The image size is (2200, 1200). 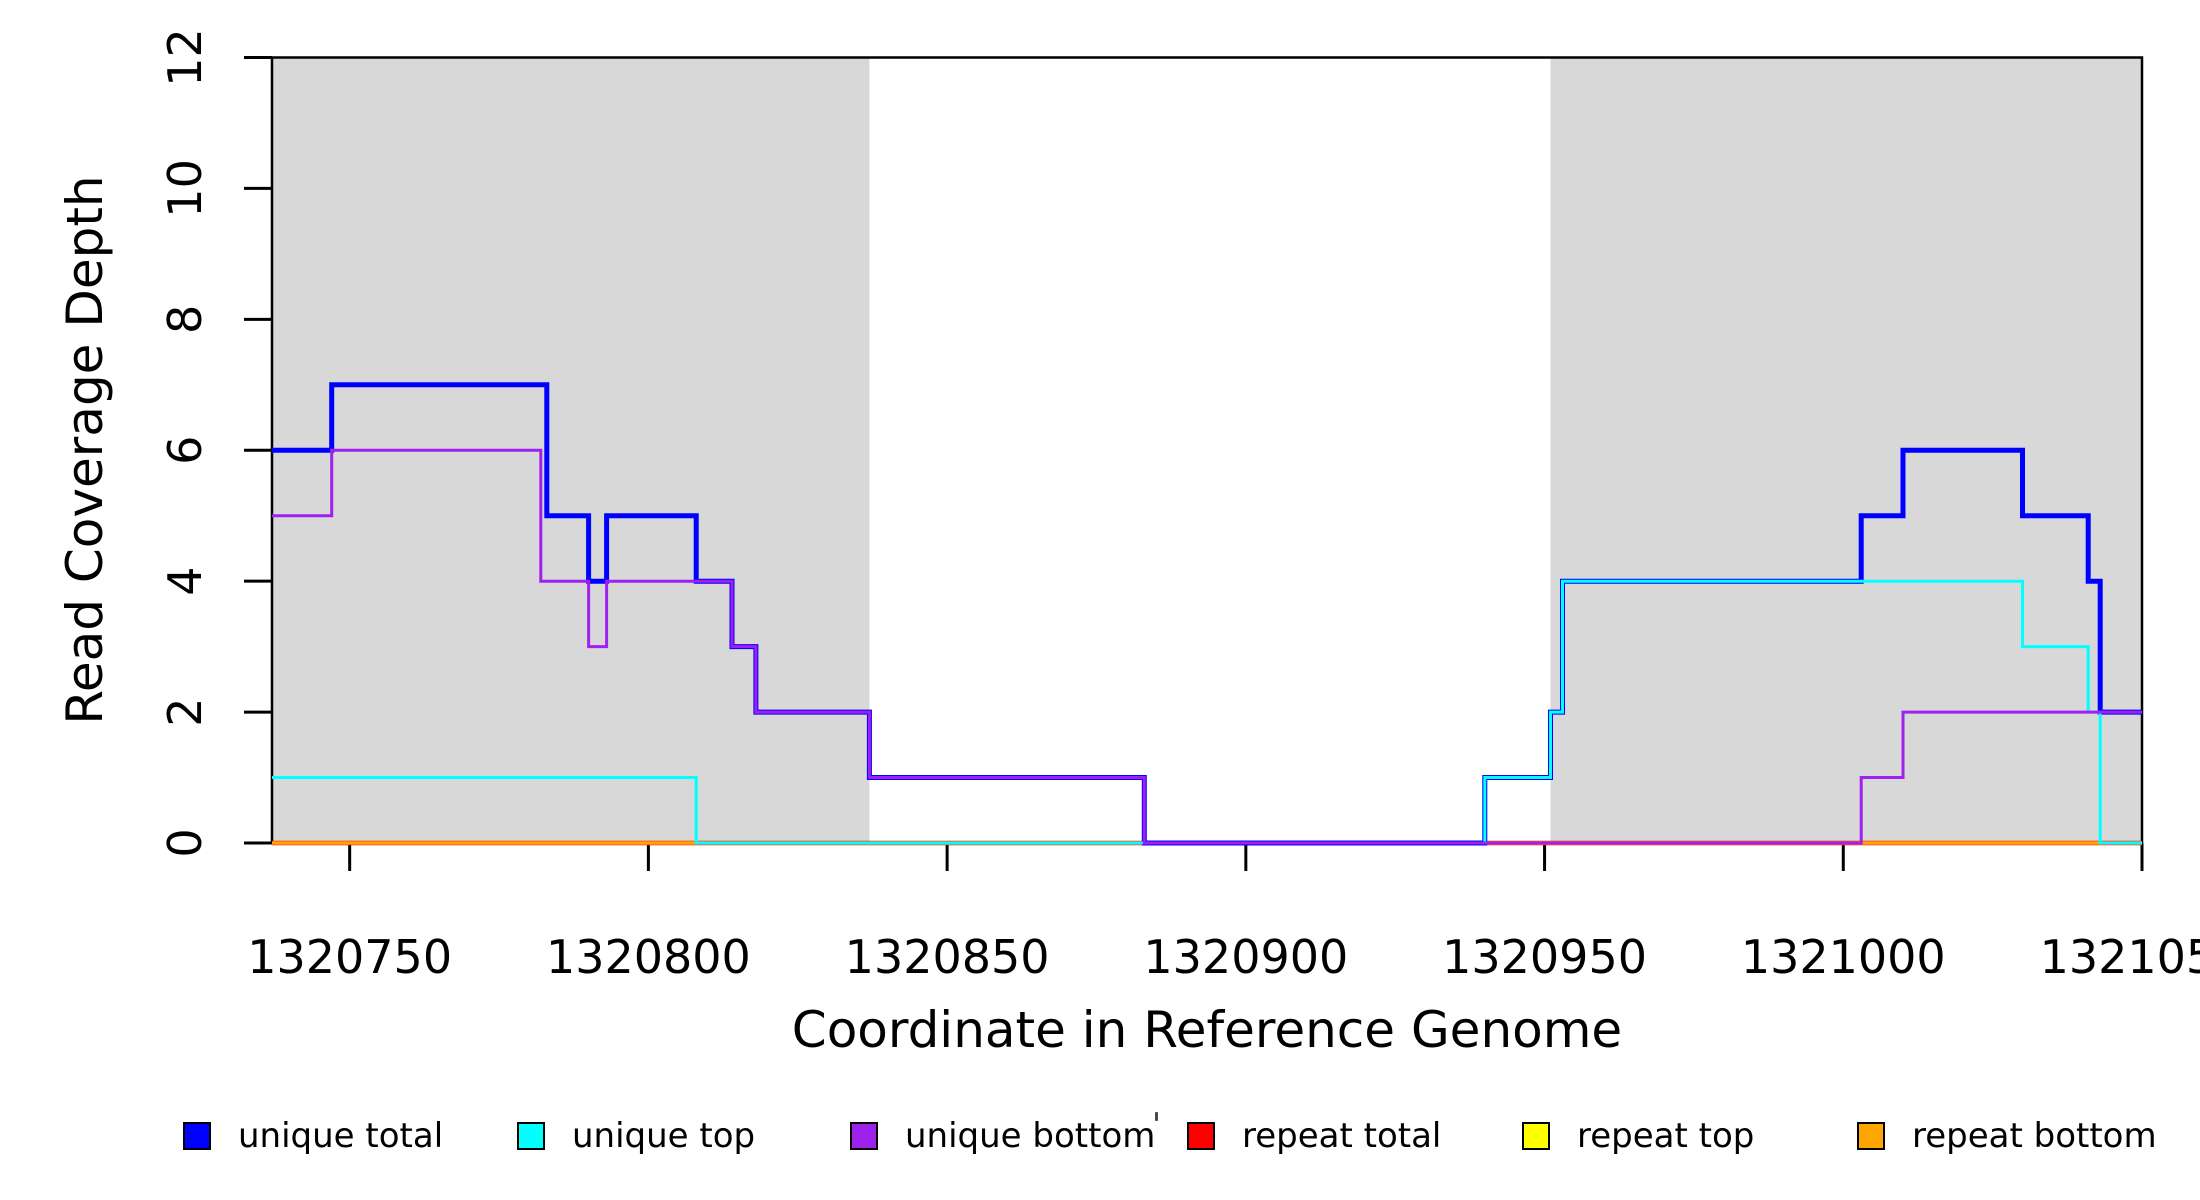 What do you see at coordinates (1843, 957) in the screenshot?
I see `x-tick-label: 1321000` at bounding box center [1843, 957].